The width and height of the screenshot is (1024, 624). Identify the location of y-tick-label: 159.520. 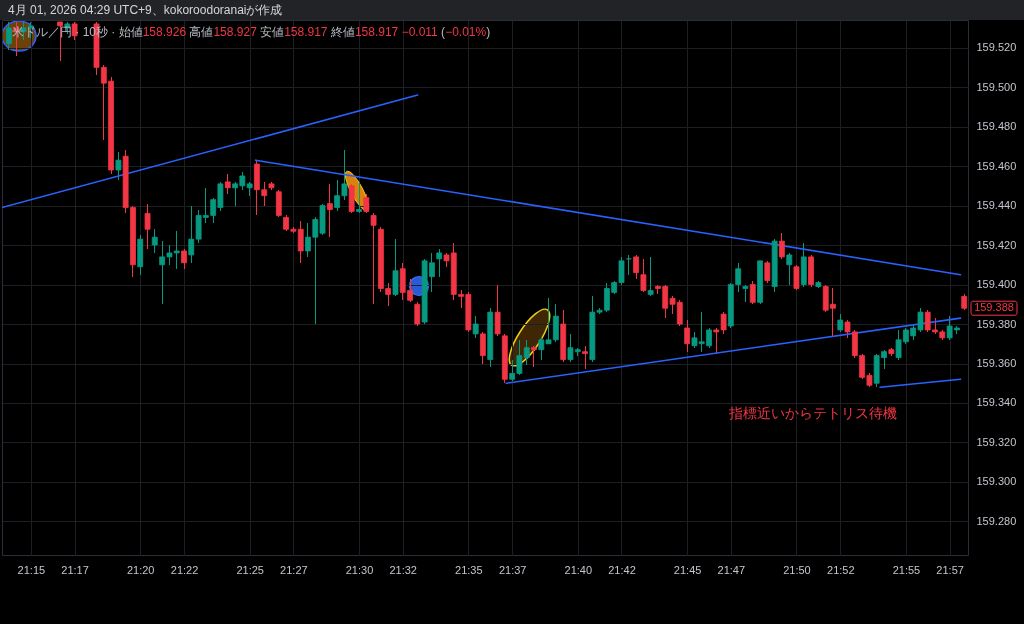
(996, 47).